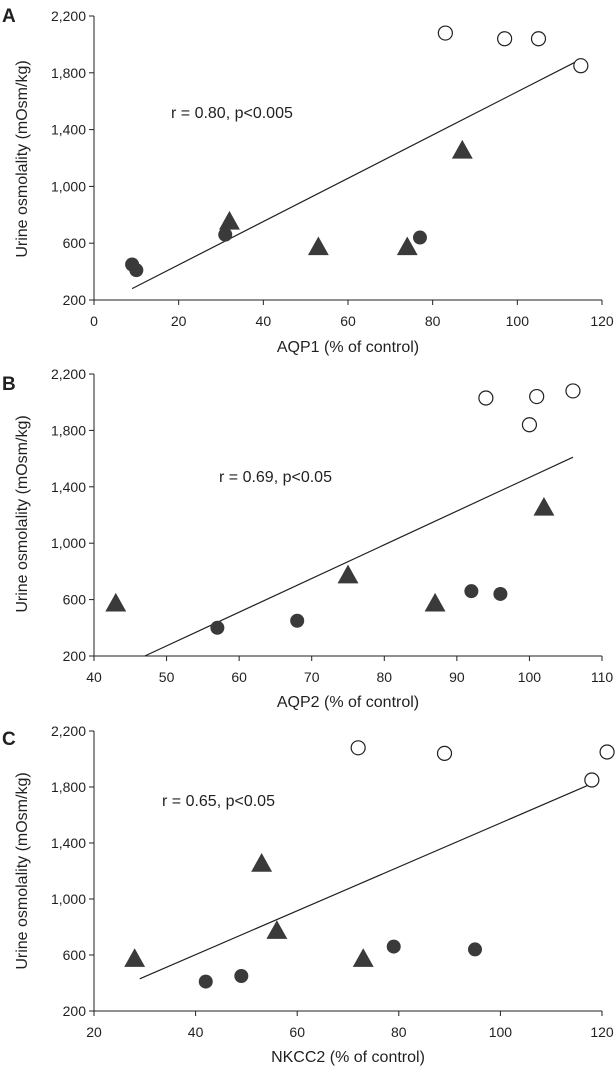  I want to click on panel-letter: C, so click(9, 739).